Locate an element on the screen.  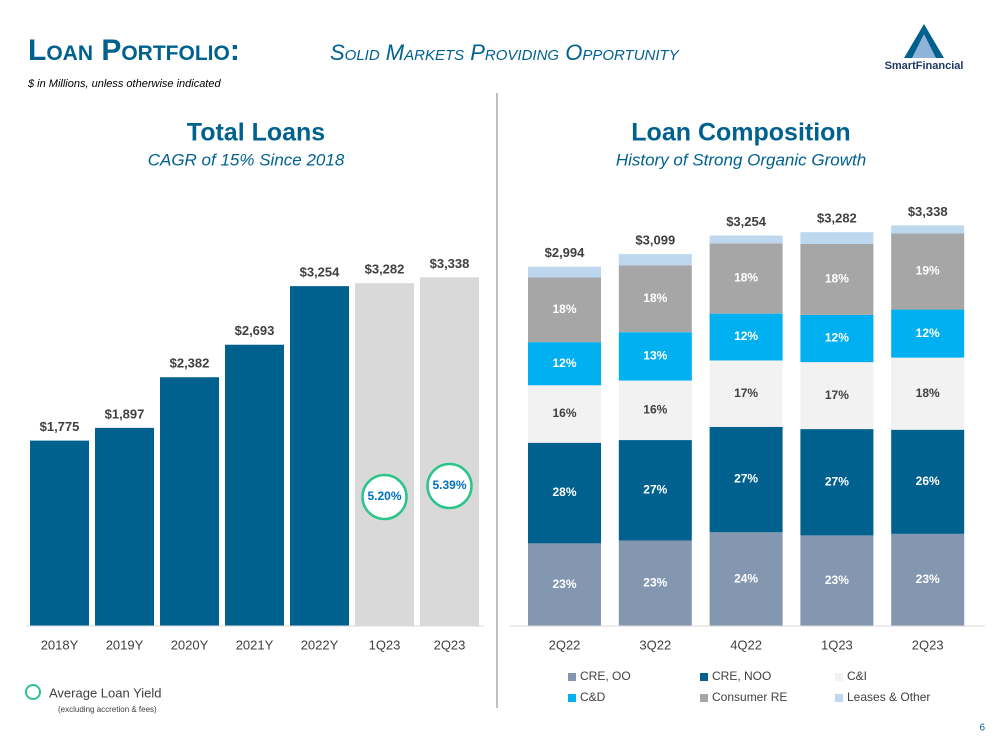
legend-label: Leases & Other is located at coordinates (888, 697).